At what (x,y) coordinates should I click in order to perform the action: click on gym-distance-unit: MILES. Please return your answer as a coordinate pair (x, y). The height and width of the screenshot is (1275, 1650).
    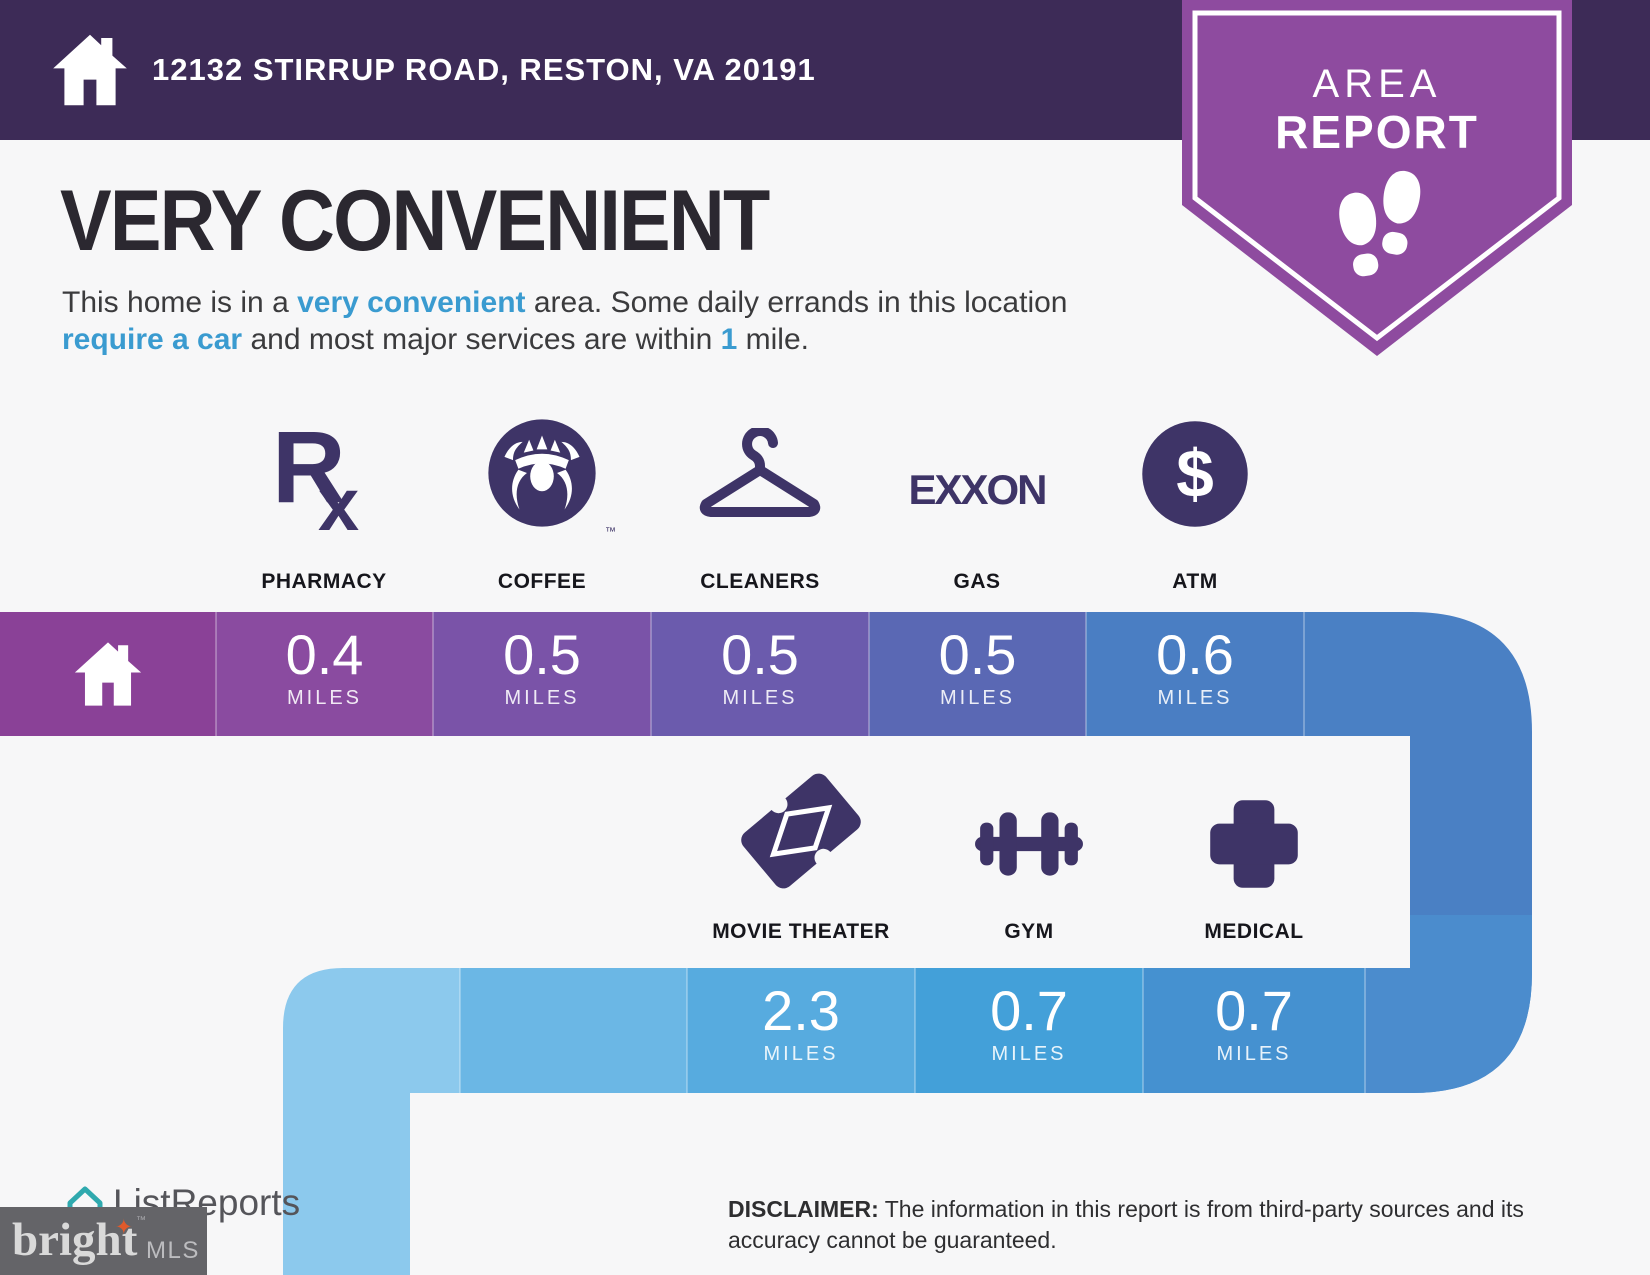
    Looking at the image, I should click on (1029, 1054).